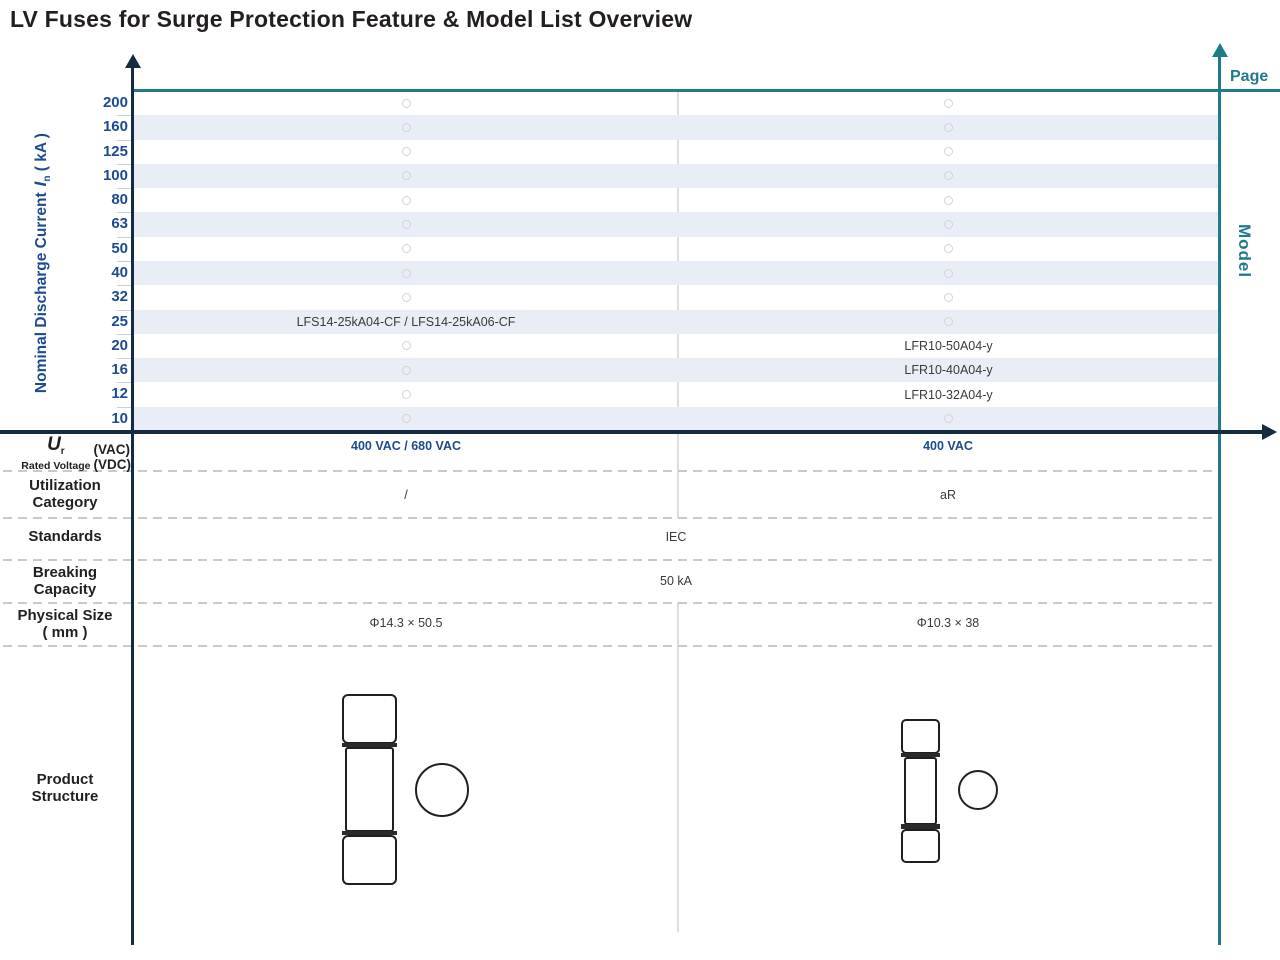 The height and width of the screenshot is (960, 1280). Describe the element at coordinates (132, 505) in the screenshot. I see `y-axis-line` at that location.